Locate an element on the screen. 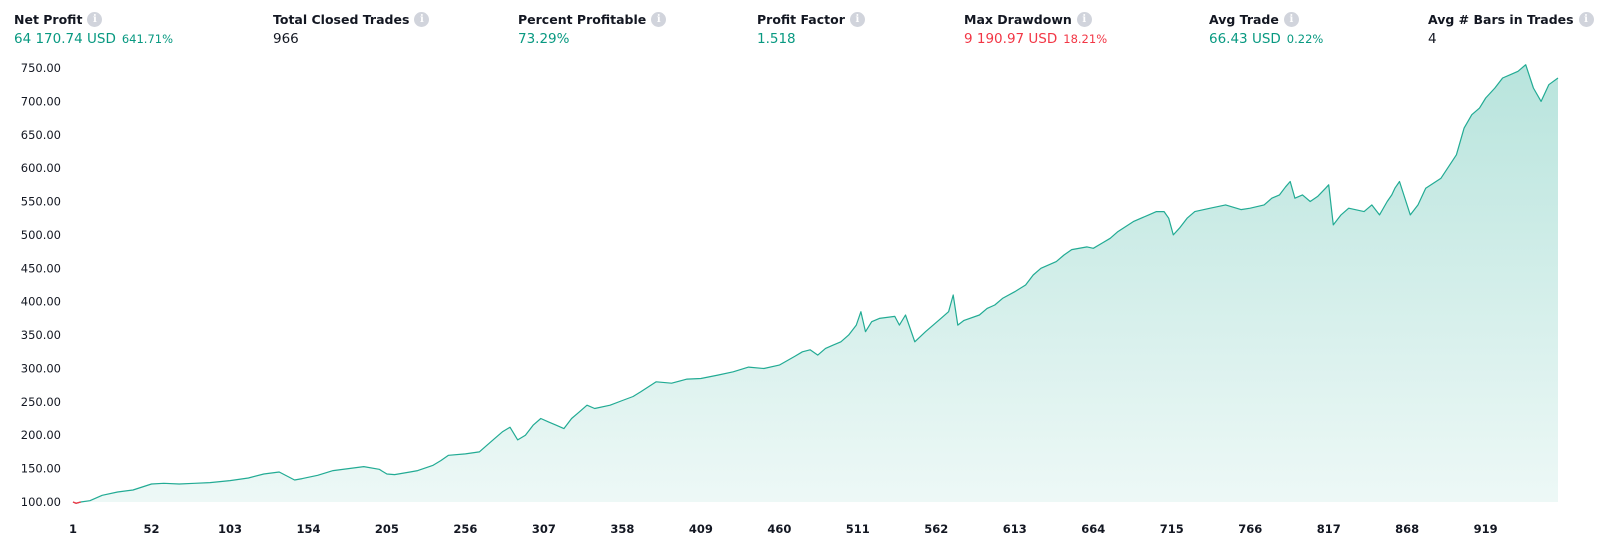  metric-percent: 0.22% is located at coordinates (1305, 39).